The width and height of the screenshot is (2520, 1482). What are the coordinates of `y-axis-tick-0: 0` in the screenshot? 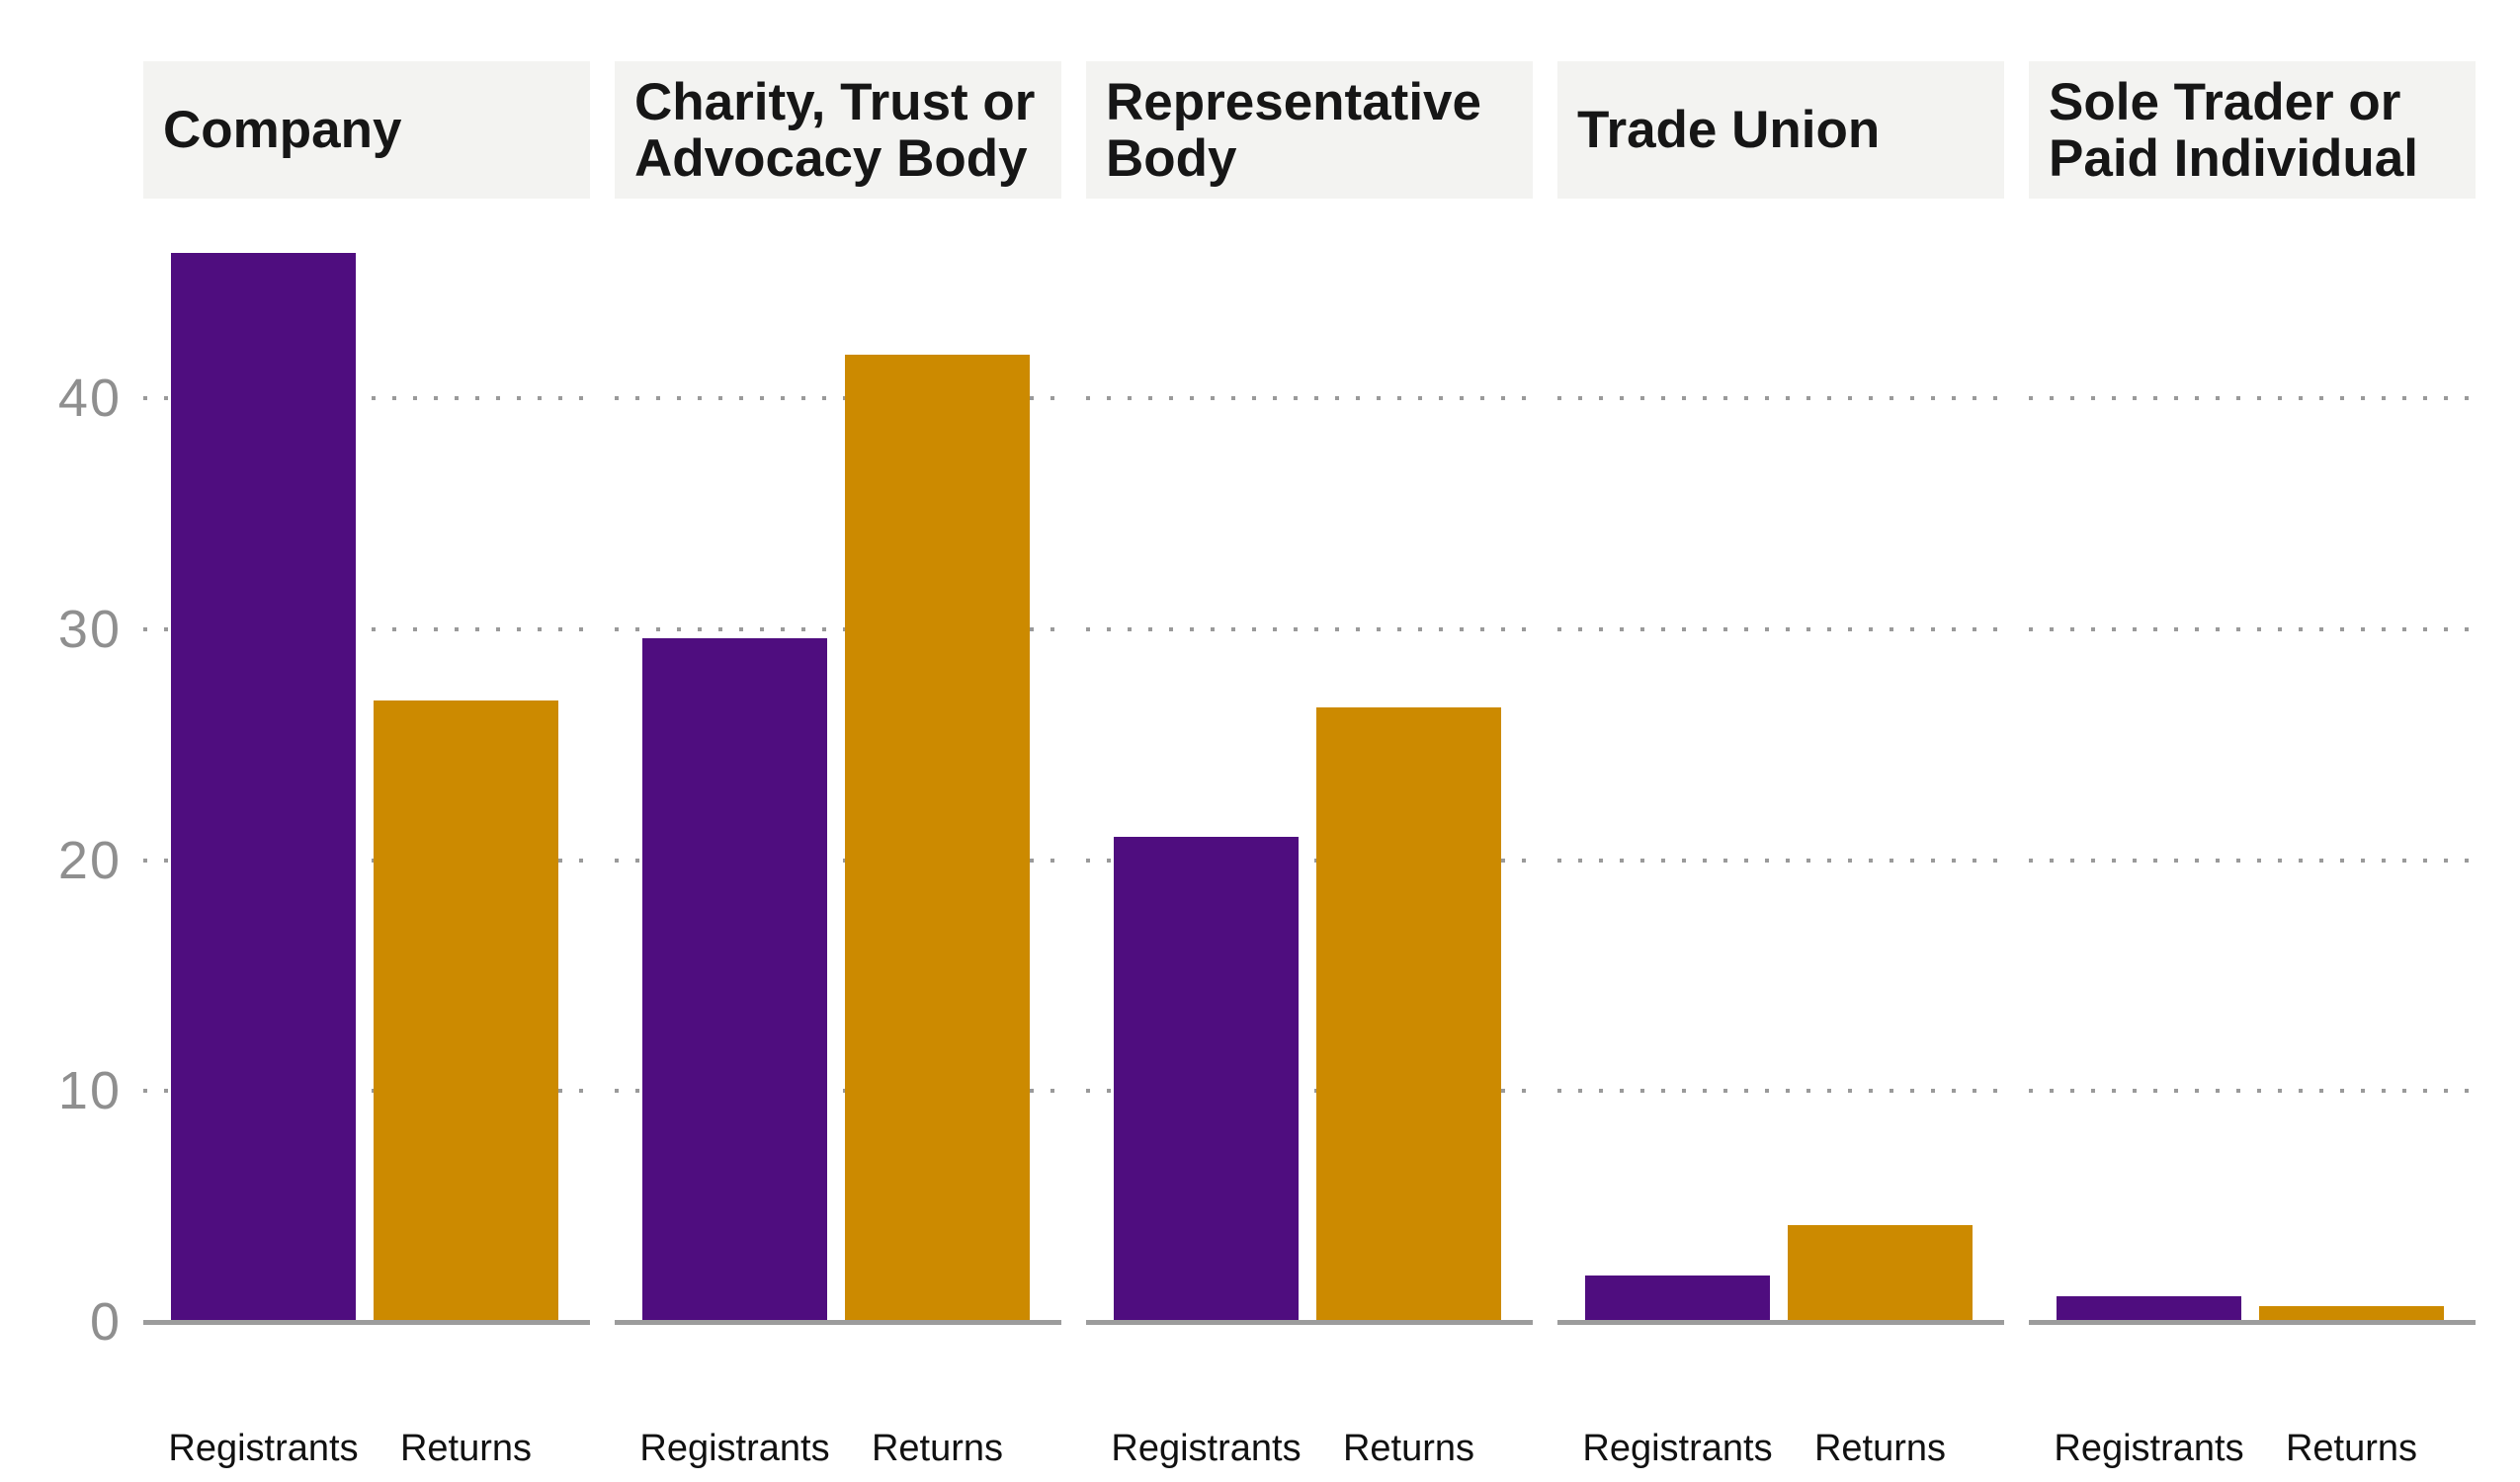 It's located at (105, 1322).